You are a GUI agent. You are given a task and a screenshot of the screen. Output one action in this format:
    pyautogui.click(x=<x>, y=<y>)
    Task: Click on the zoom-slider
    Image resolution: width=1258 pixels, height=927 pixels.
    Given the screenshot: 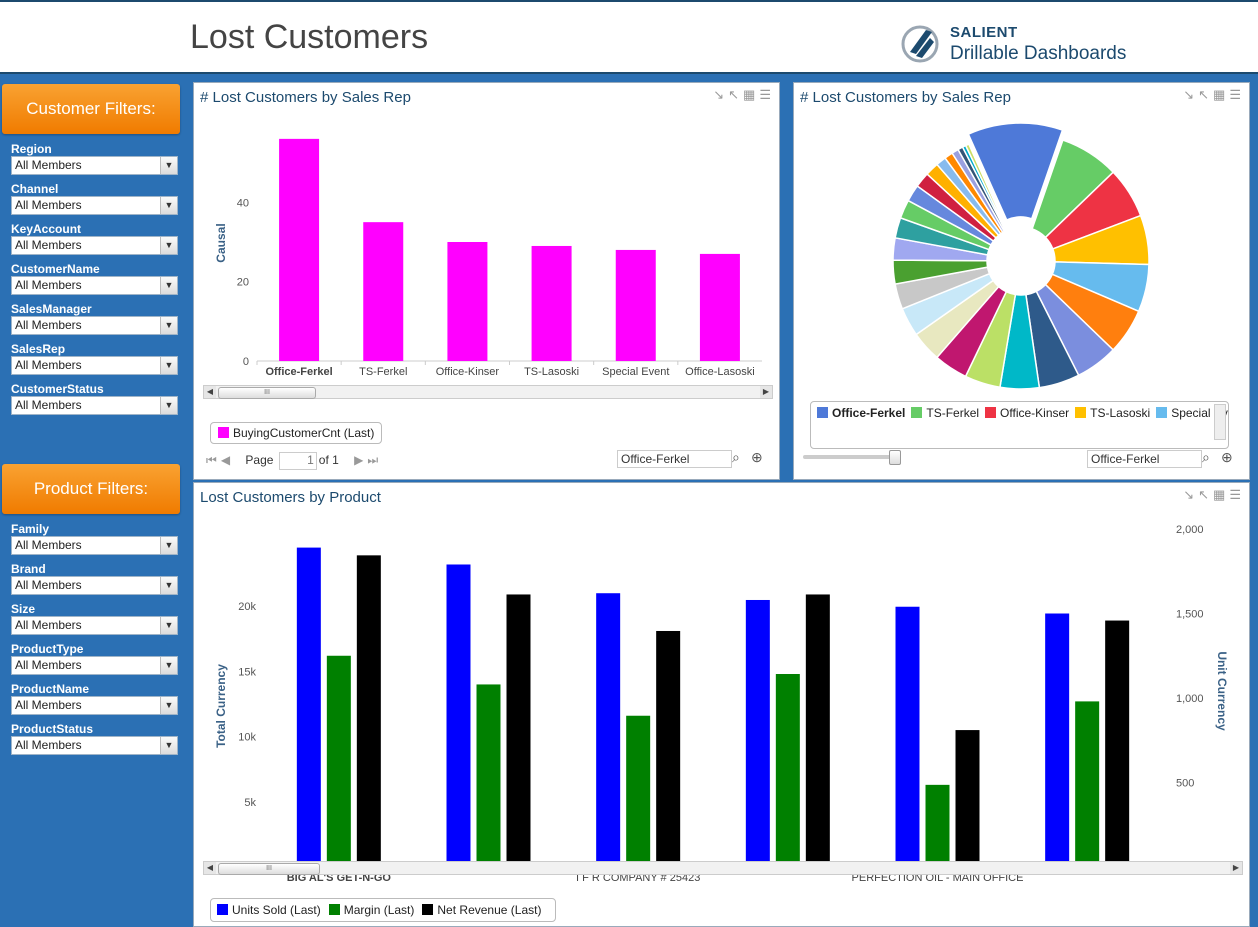 What is the action you would take?
    pyautogui.click(x=852, y=457)
    